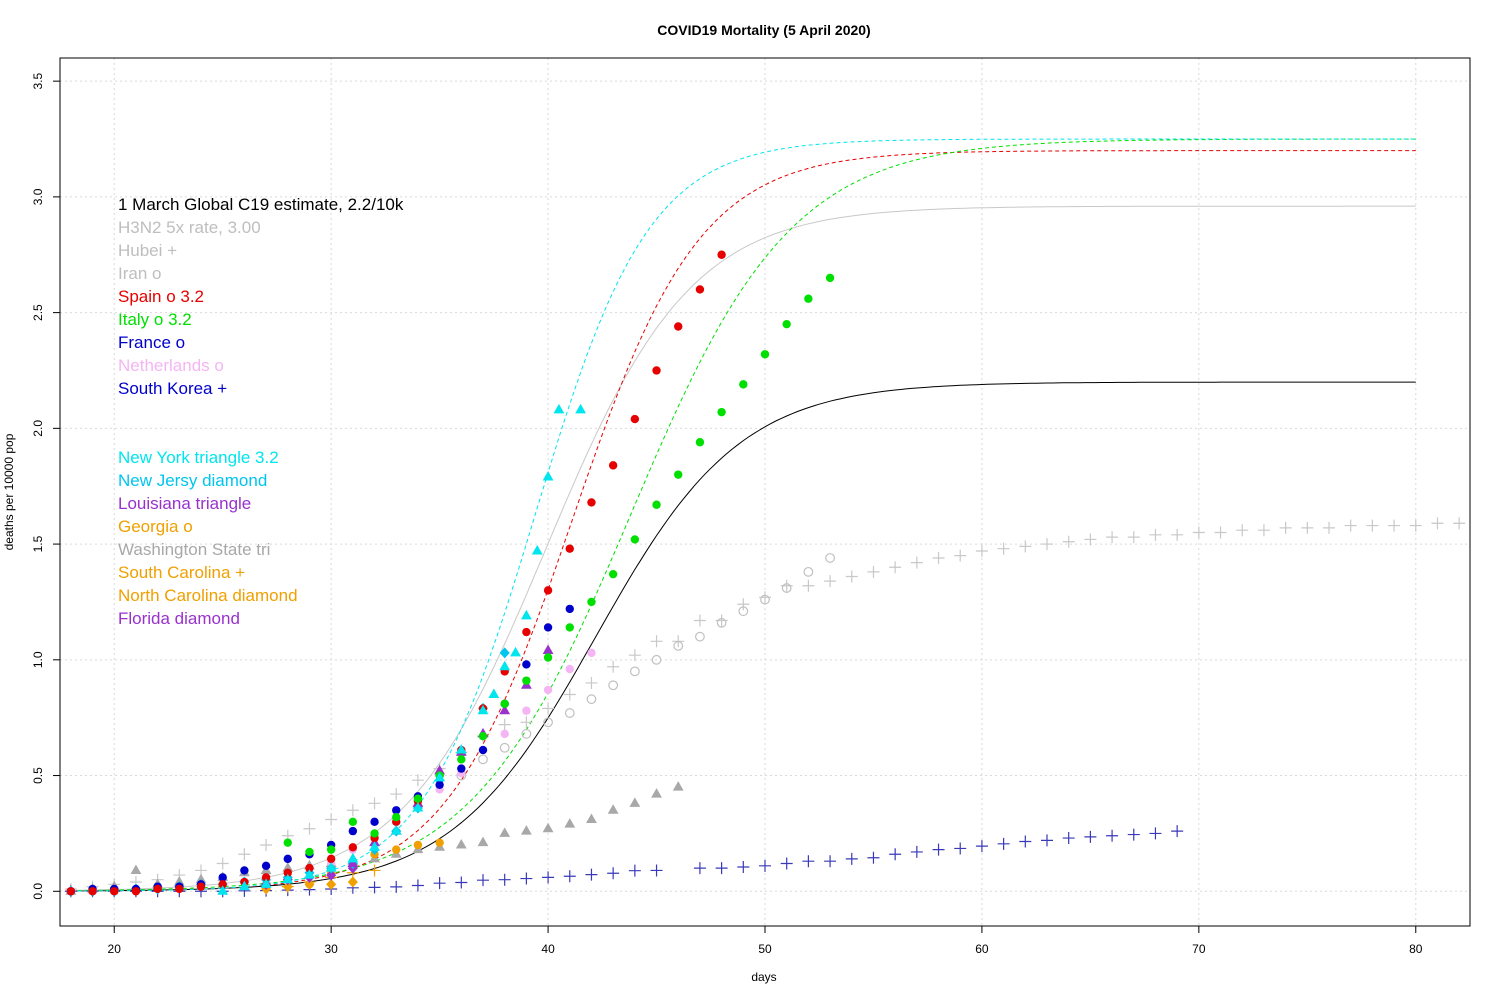  I want to click on x-tick-label: 30, so click(331, 949).